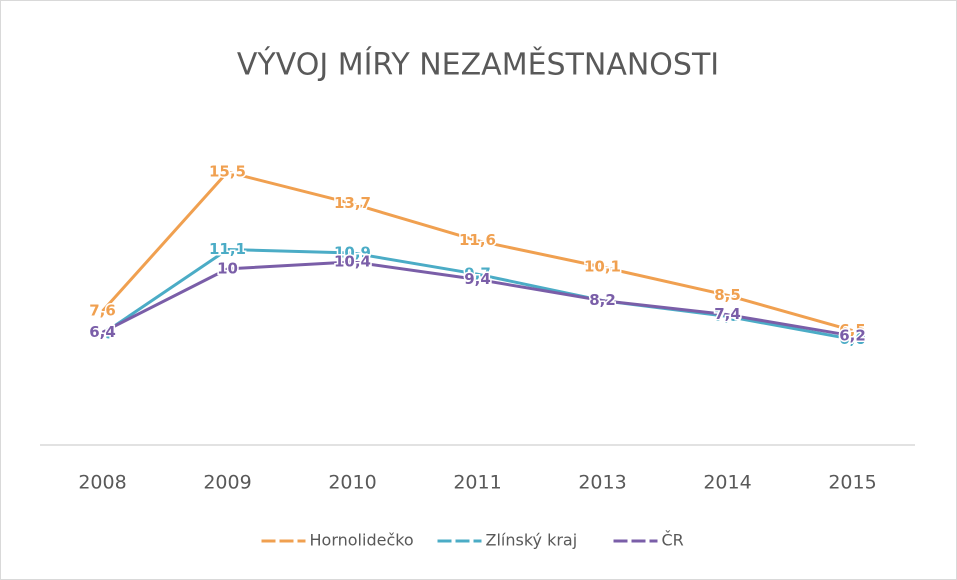 The width and height of the screenshot is (957, 580). What do you see at coordinates (227, 268) in the screenshot?
I see `data-label: 10` at bounding box center [227, 268].